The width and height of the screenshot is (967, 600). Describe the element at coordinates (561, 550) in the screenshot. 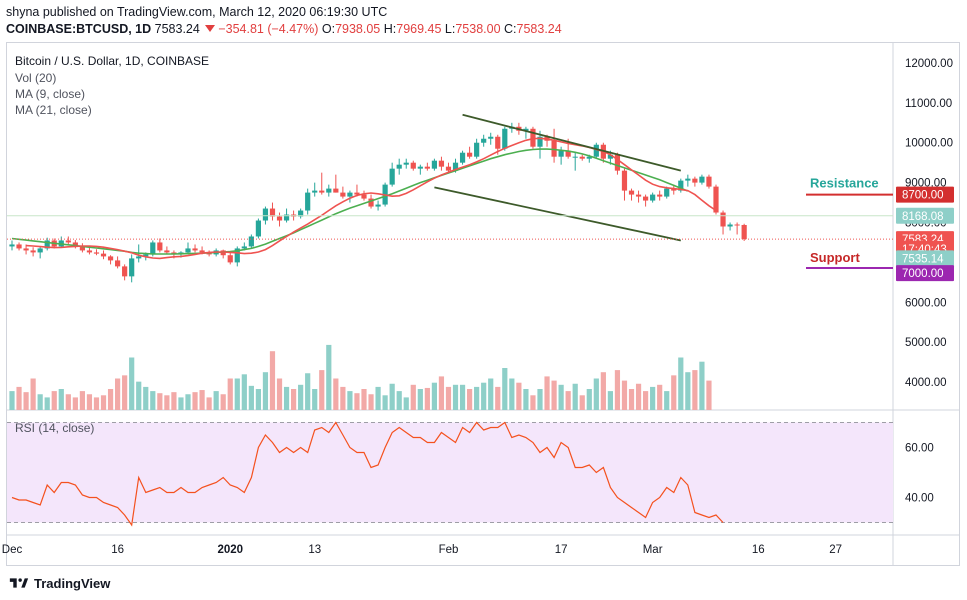

I see `time-tick-label: 17` at that location.